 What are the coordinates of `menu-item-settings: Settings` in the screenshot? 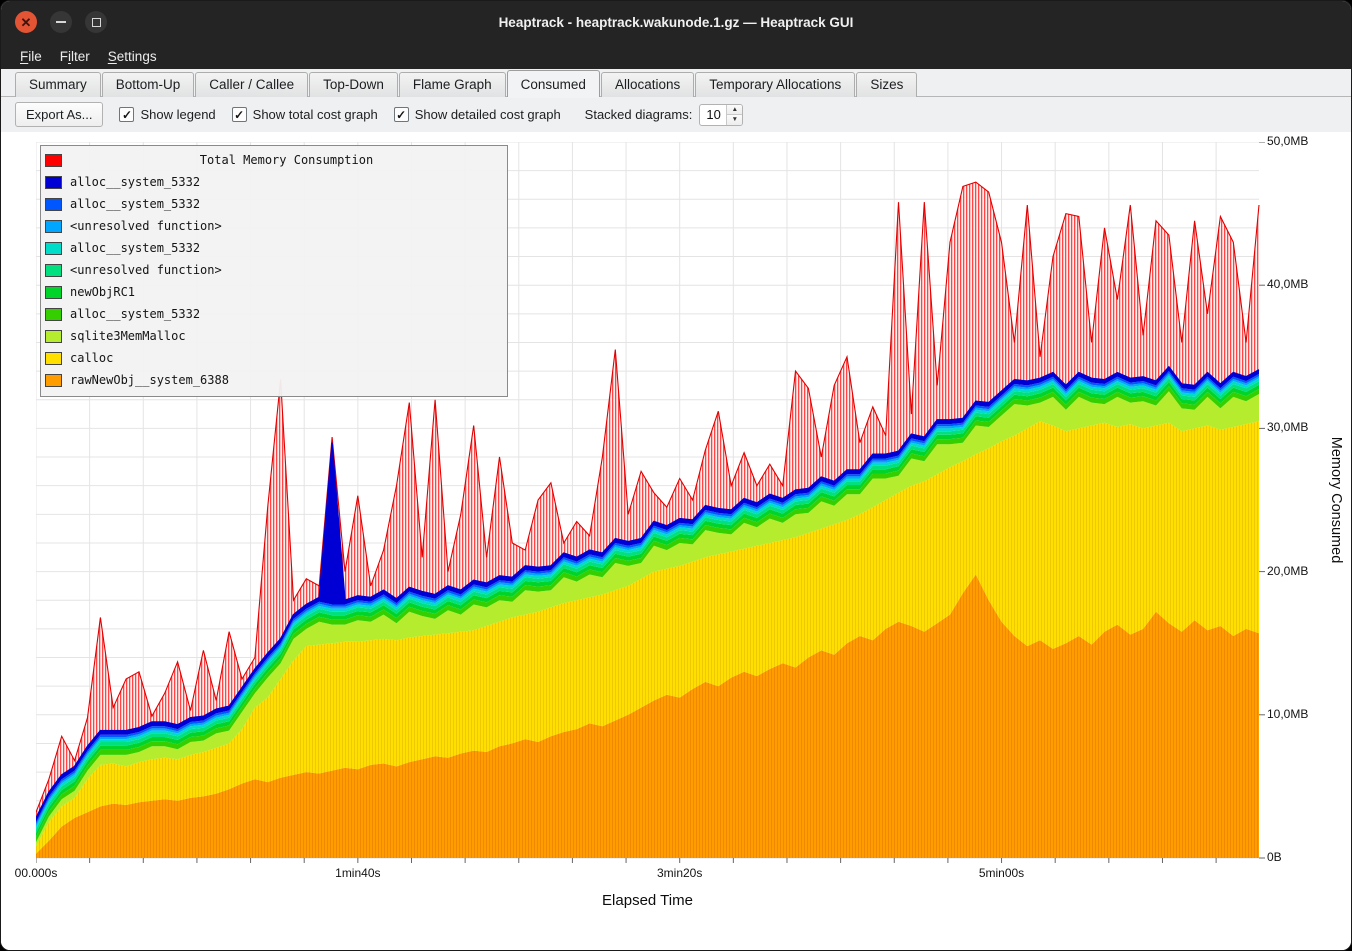 It's located at (132, 56).